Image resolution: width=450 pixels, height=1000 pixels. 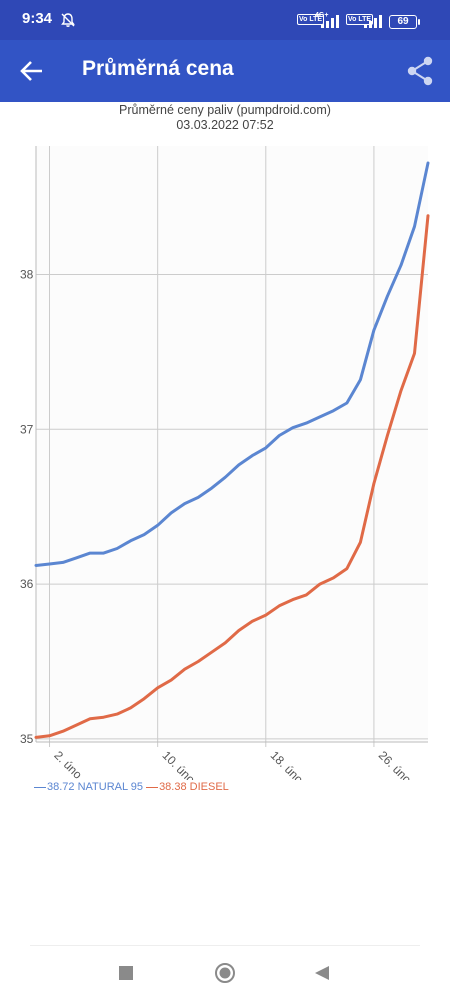 What do you see at coordinates (126, 973) in the screenshot?
I see `recents-square-icon` at bounding box center [126, 973].